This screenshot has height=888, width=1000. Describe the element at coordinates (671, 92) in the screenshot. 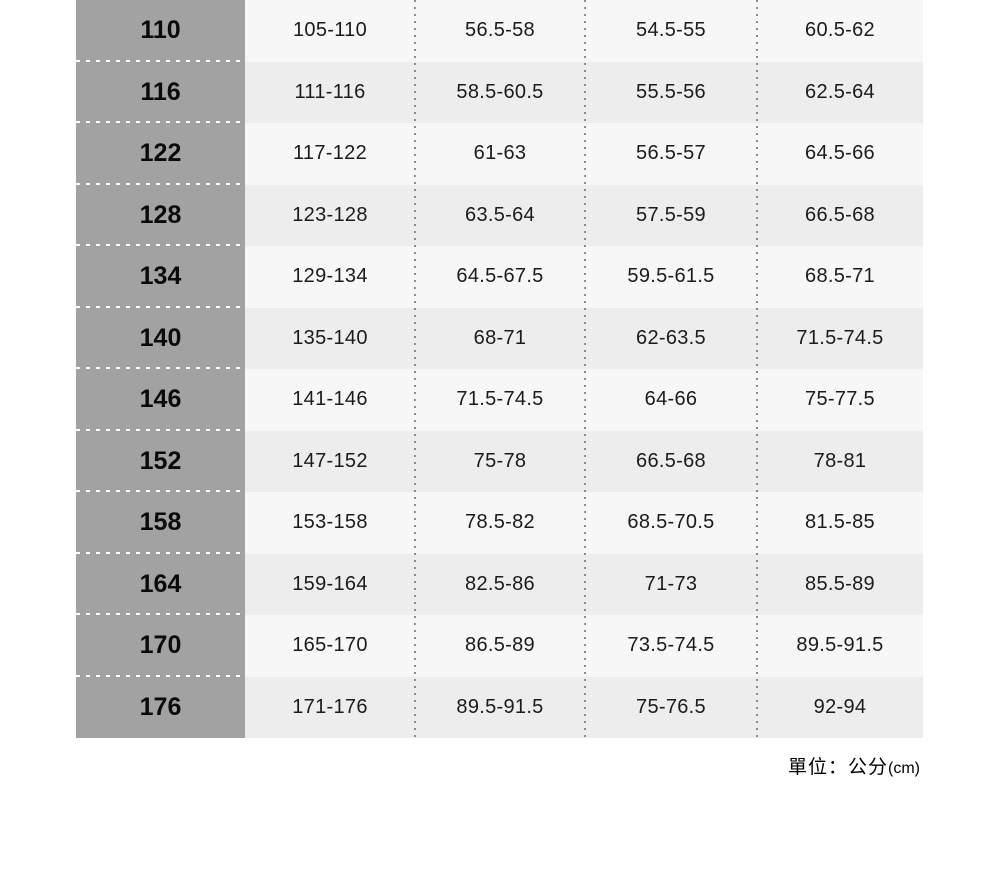

I see `measurement-cell: 55.5-56` at that location.